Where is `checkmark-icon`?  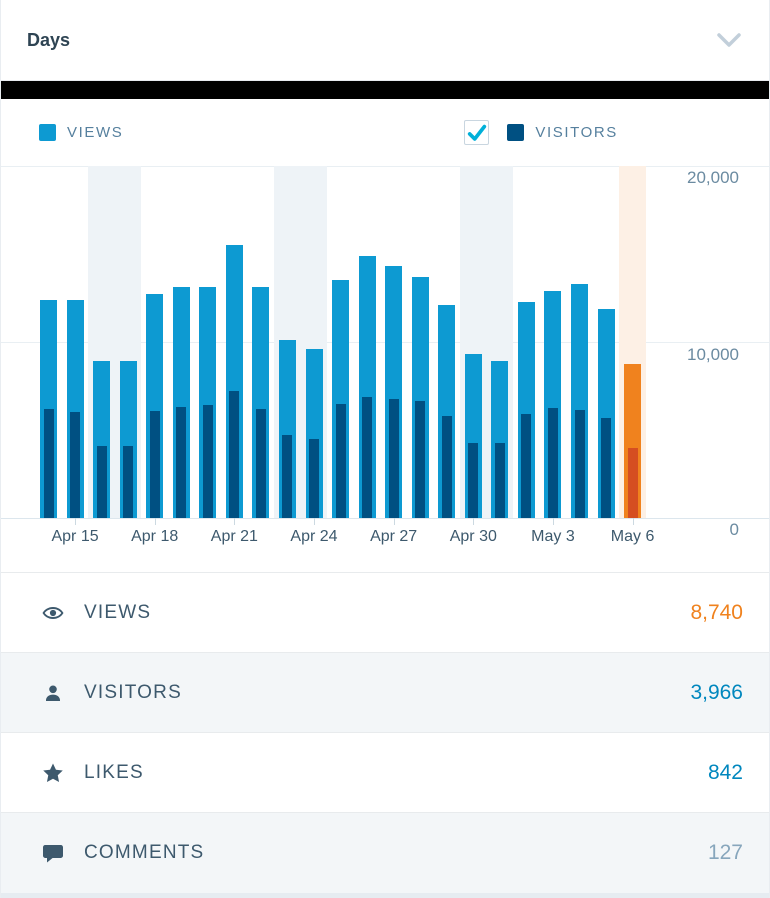
checkmark-icon is located at coordinates (477, 132).